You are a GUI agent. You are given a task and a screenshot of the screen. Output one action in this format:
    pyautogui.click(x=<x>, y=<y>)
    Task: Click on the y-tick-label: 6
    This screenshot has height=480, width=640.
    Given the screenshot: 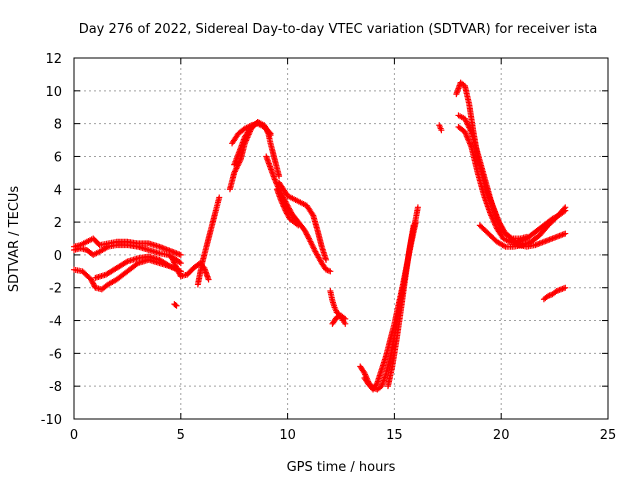 What is the action you would take?
    pyautogui.click(x=58, y=157)
    